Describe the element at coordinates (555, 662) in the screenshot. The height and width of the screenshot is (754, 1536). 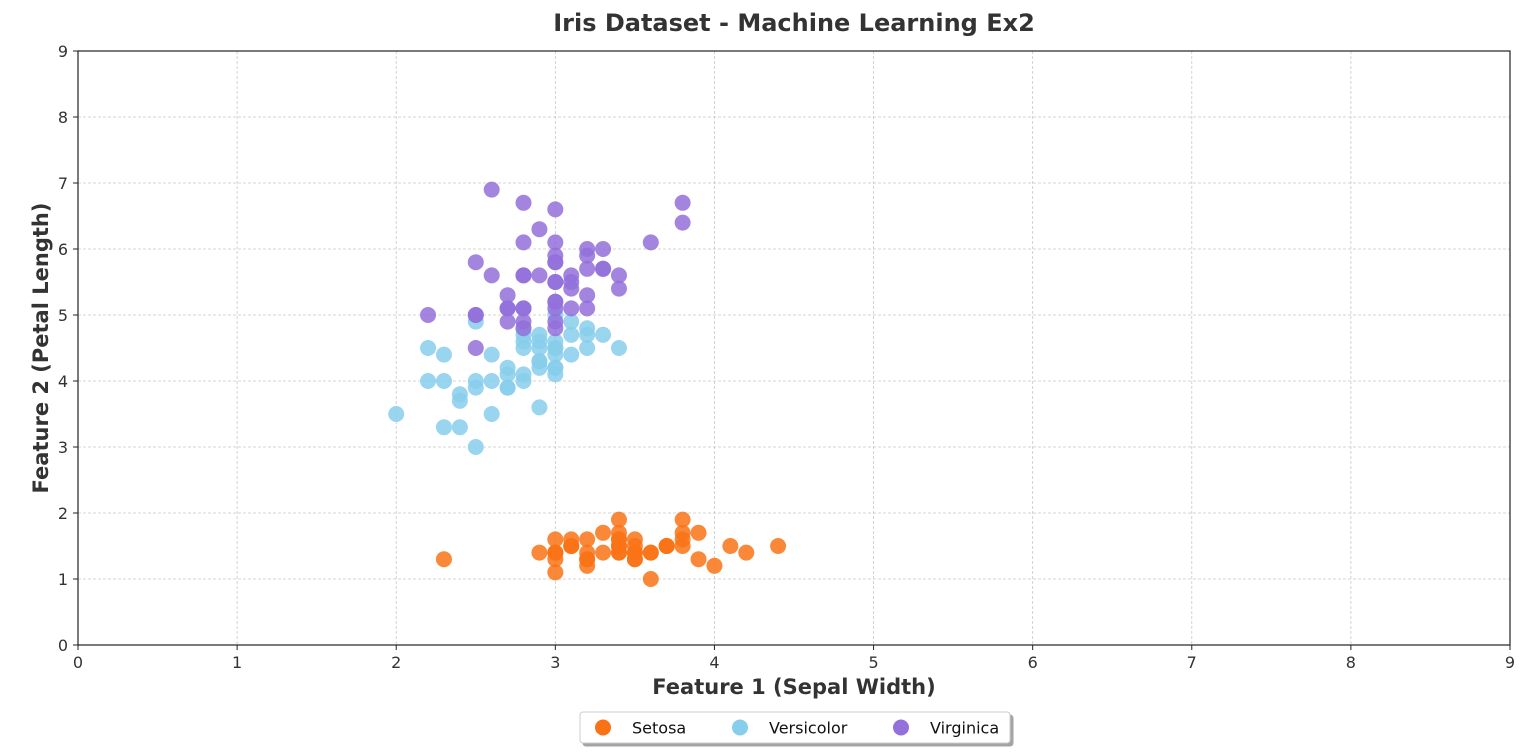
I see `x-tick-label: 3` at that location.